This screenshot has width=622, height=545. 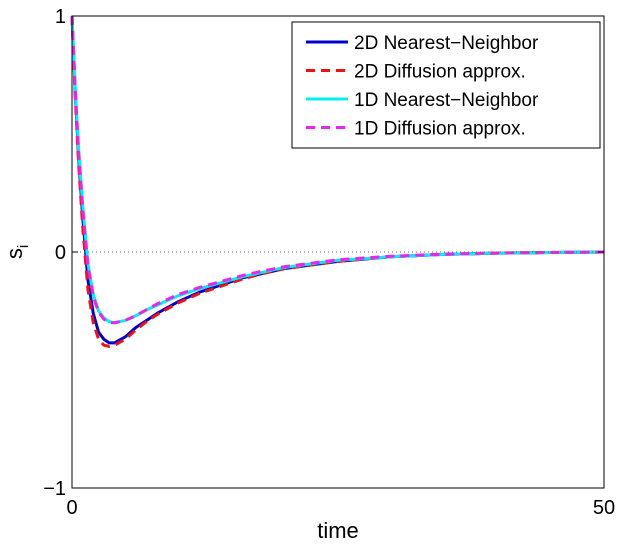 What do you see at coordinates (60, 17) in the screenshot?
I see `y-tick-label: 1` at bounding box center [60, 17].